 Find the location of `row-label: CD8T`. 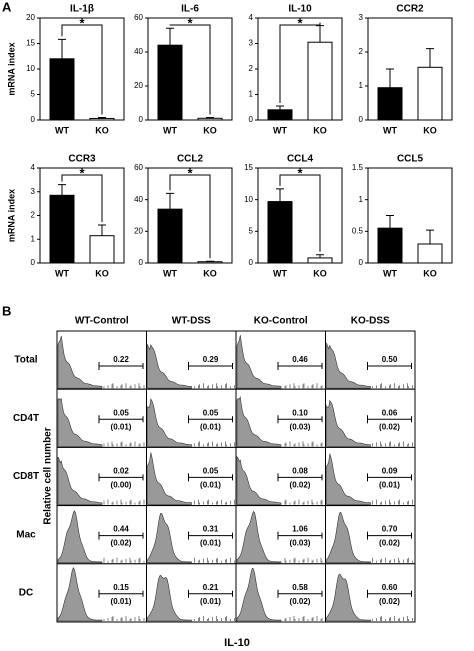

row-label: CD8T is located at coordinates (26, 476).